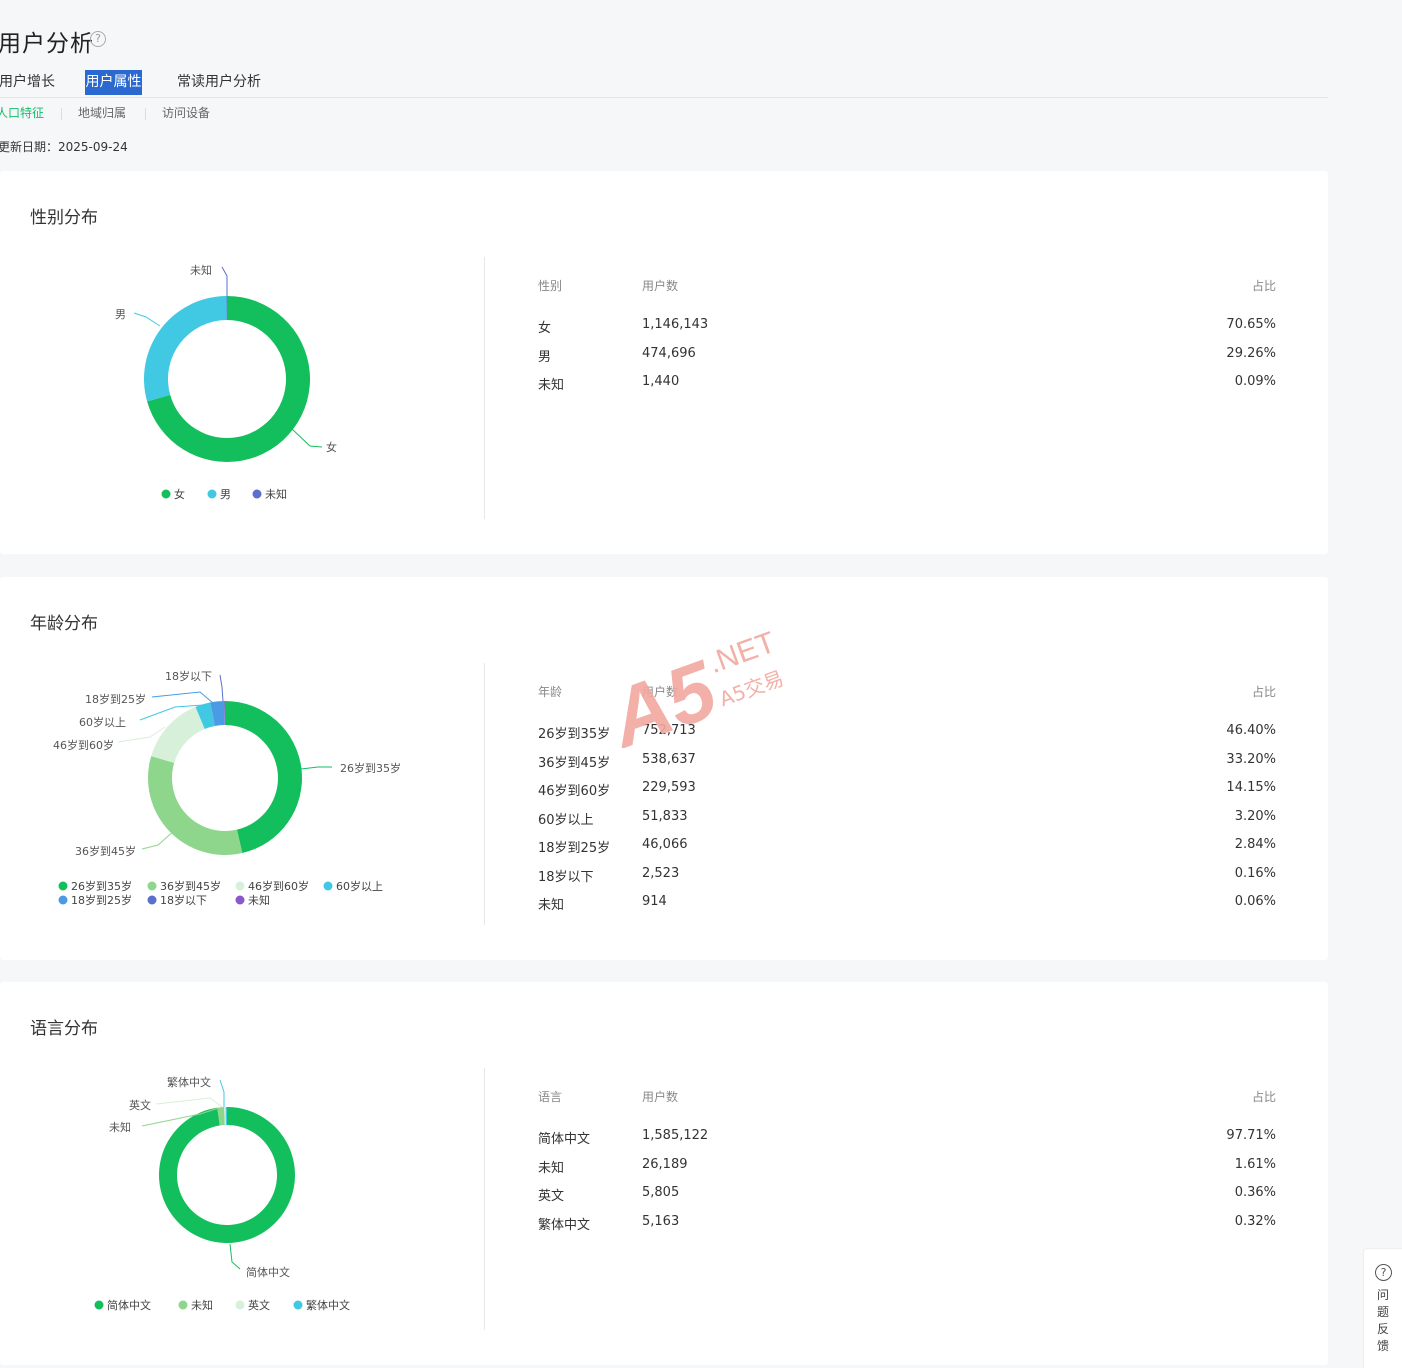  Describe the element at coordinates (1255, 873) in the screenshot. I see `row-pct: 0.16%` at that location.